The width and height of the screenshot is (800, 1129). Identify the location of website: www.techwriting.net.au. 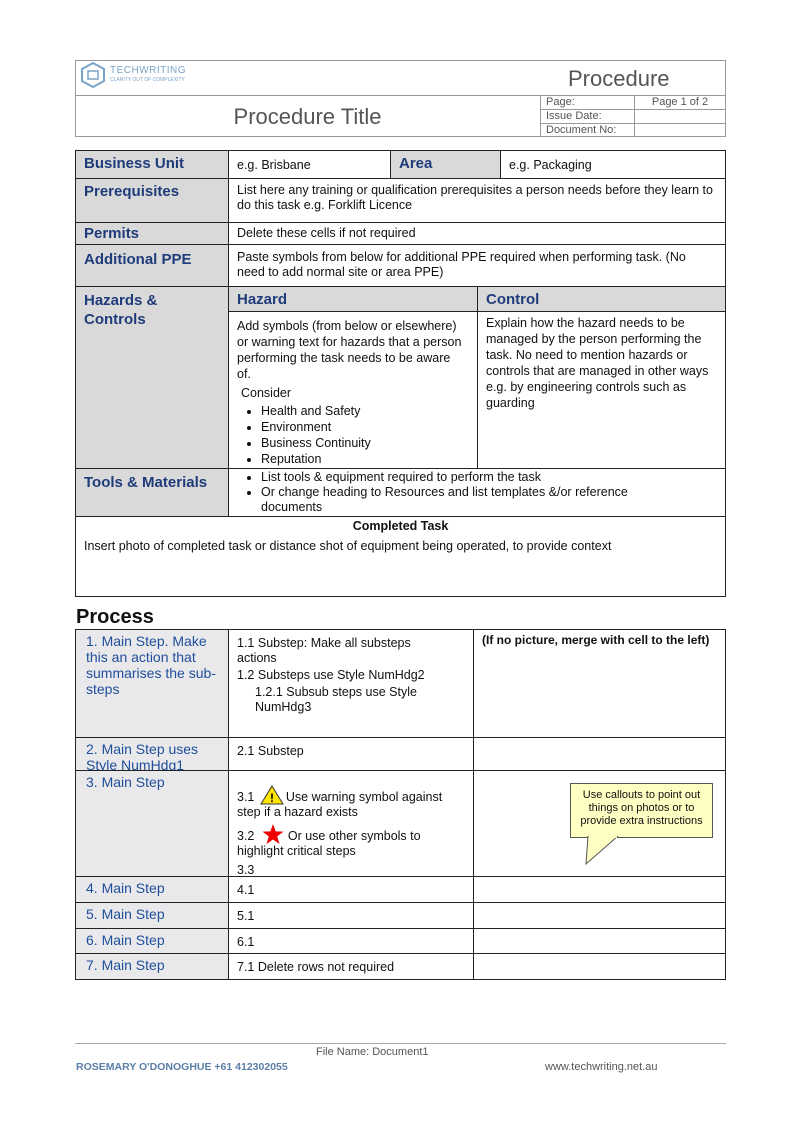
(601, 1067).